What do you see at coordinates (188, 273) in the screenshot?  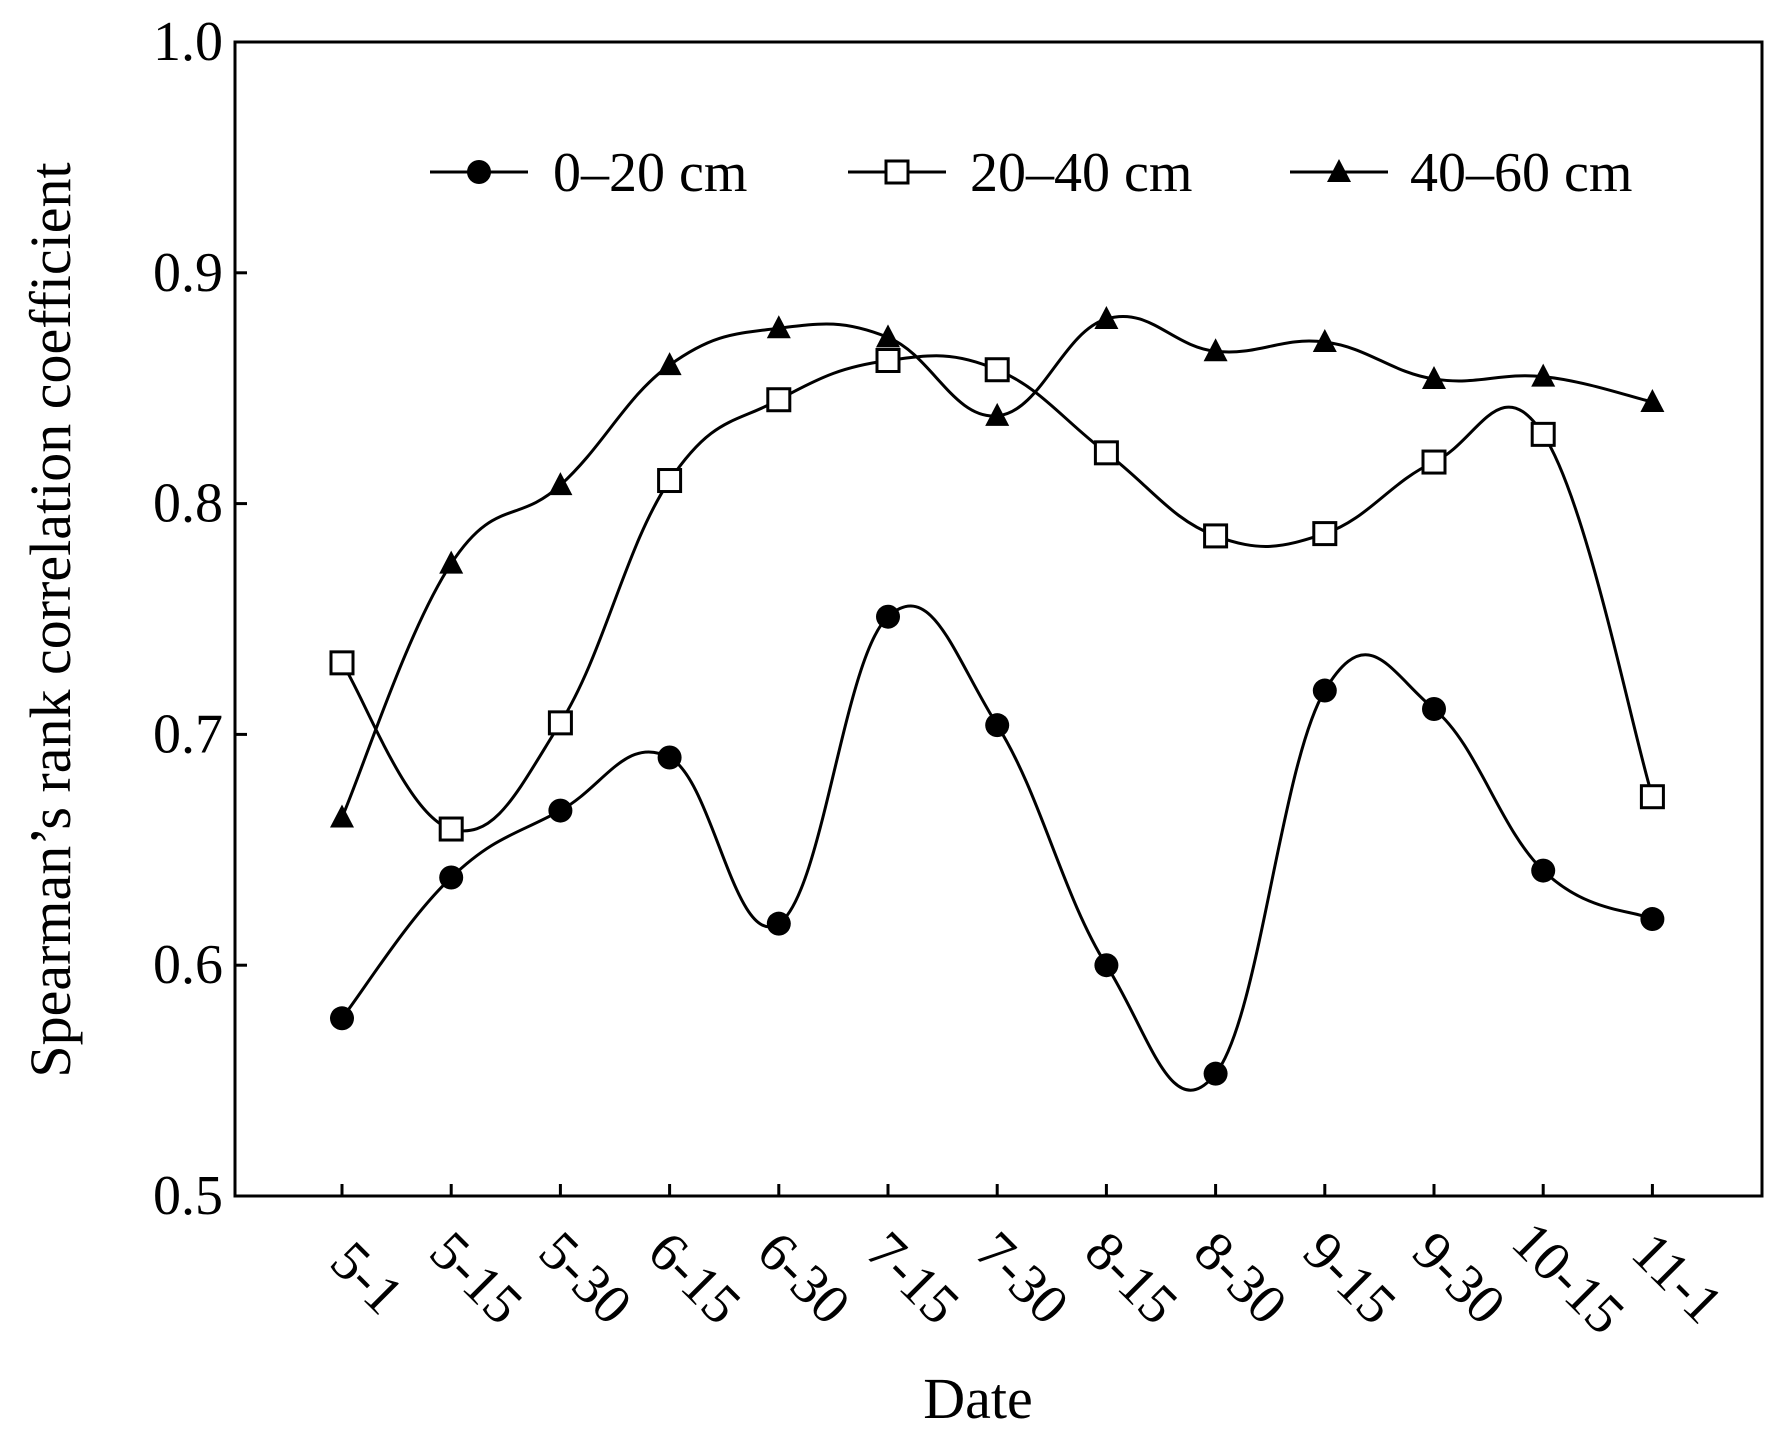 I see `y-tick-label: 0.9` at bounding box center [188, 273].